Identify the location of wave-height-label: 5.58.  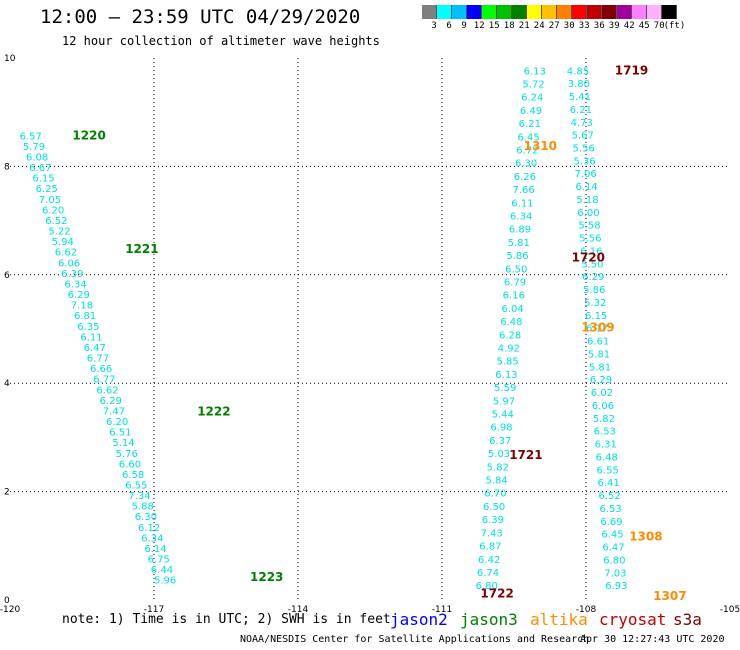
(589, 226).